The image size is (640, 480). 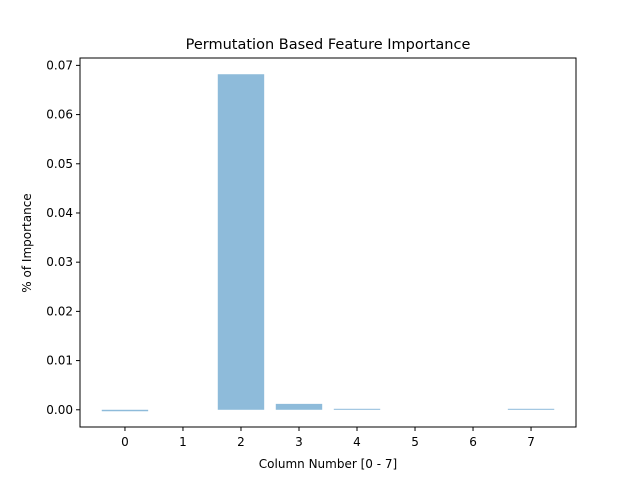 What do you see at coordinates (59, 115) in the screenshot?
I see `y-tick-label: 0.06` at bounding box center [59, 115].